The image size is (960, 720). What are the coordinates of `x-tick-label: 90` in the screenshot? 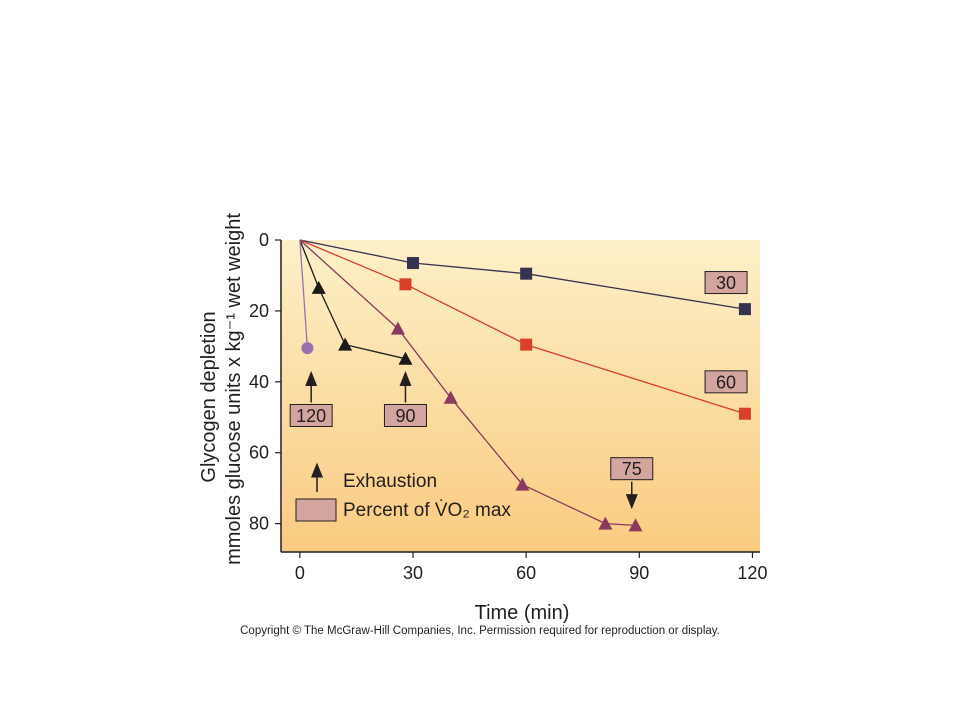 It's located at (639, 573).